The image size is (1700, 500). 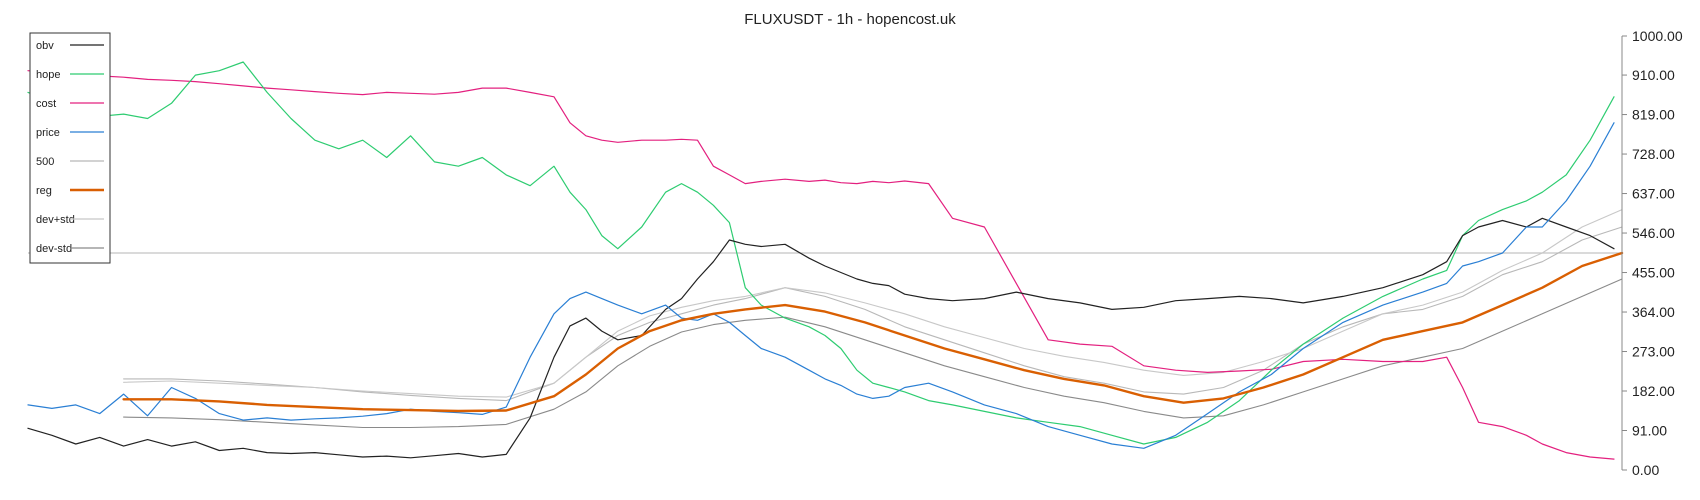 What do you see at coordinates (1653, 273) in the screenshot?
I see `y-tick-label: 455.00` at bounding box center [1653, 273].